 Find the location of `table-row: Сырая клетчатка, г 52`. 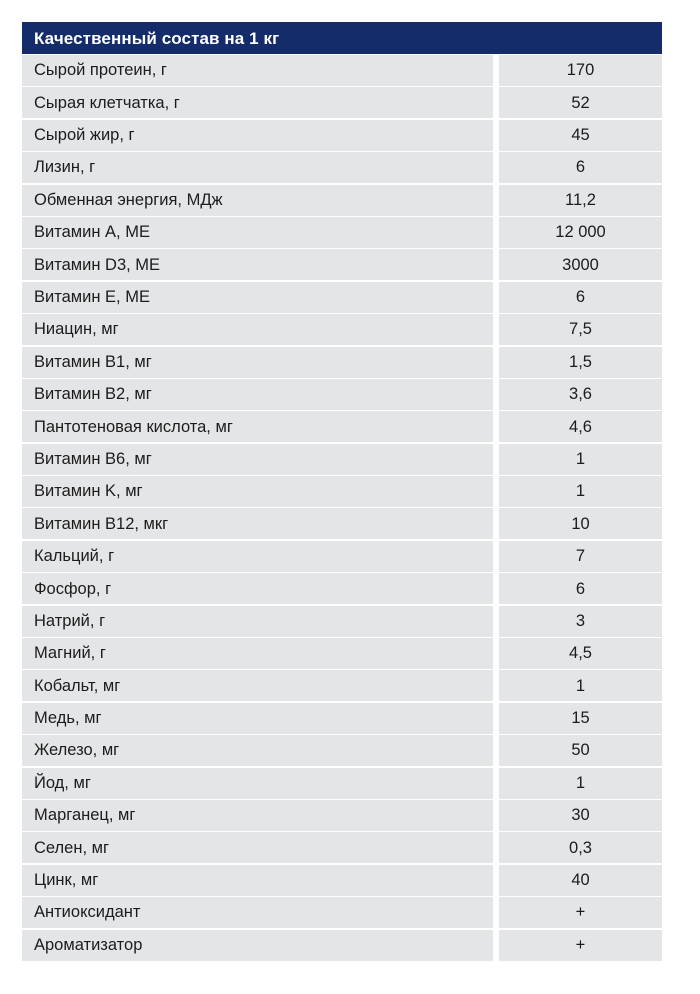

table-row: Сырая клетчатка, г 52 is located at coordinates (342, 103).